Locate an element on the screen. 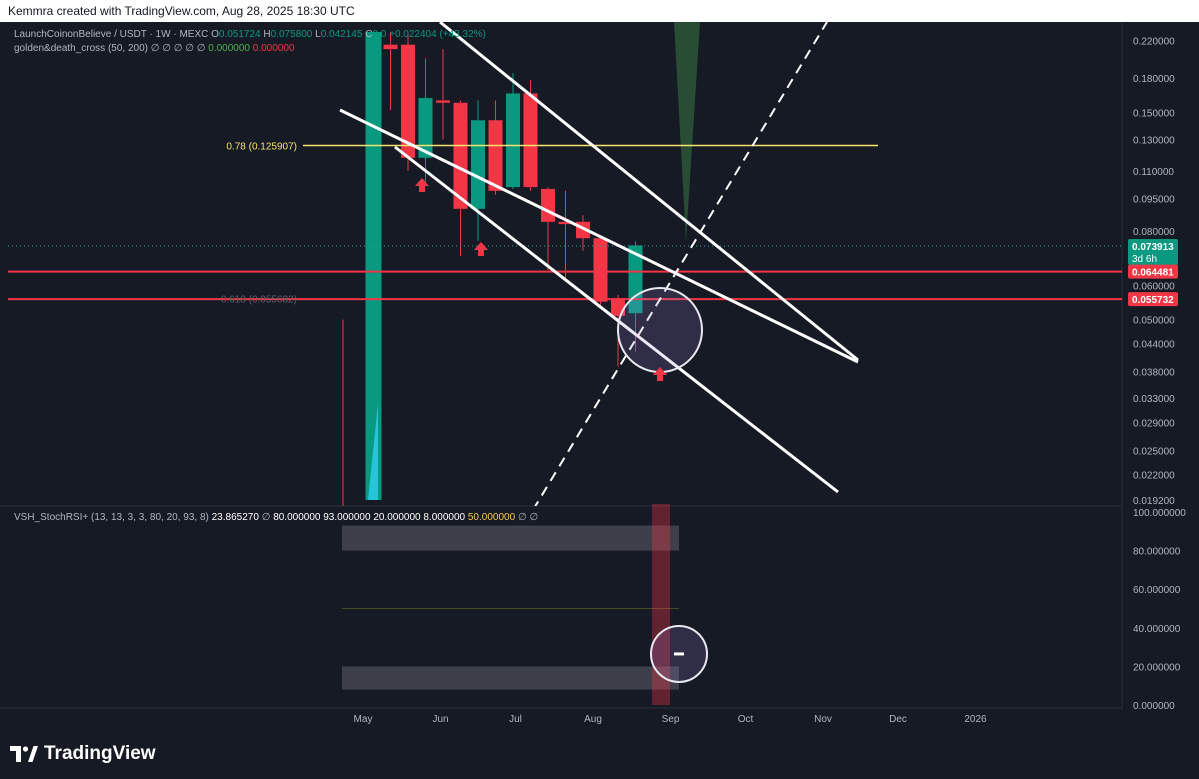  price-axis-tick: 0.044000 is located at coordinates (1154, 345).